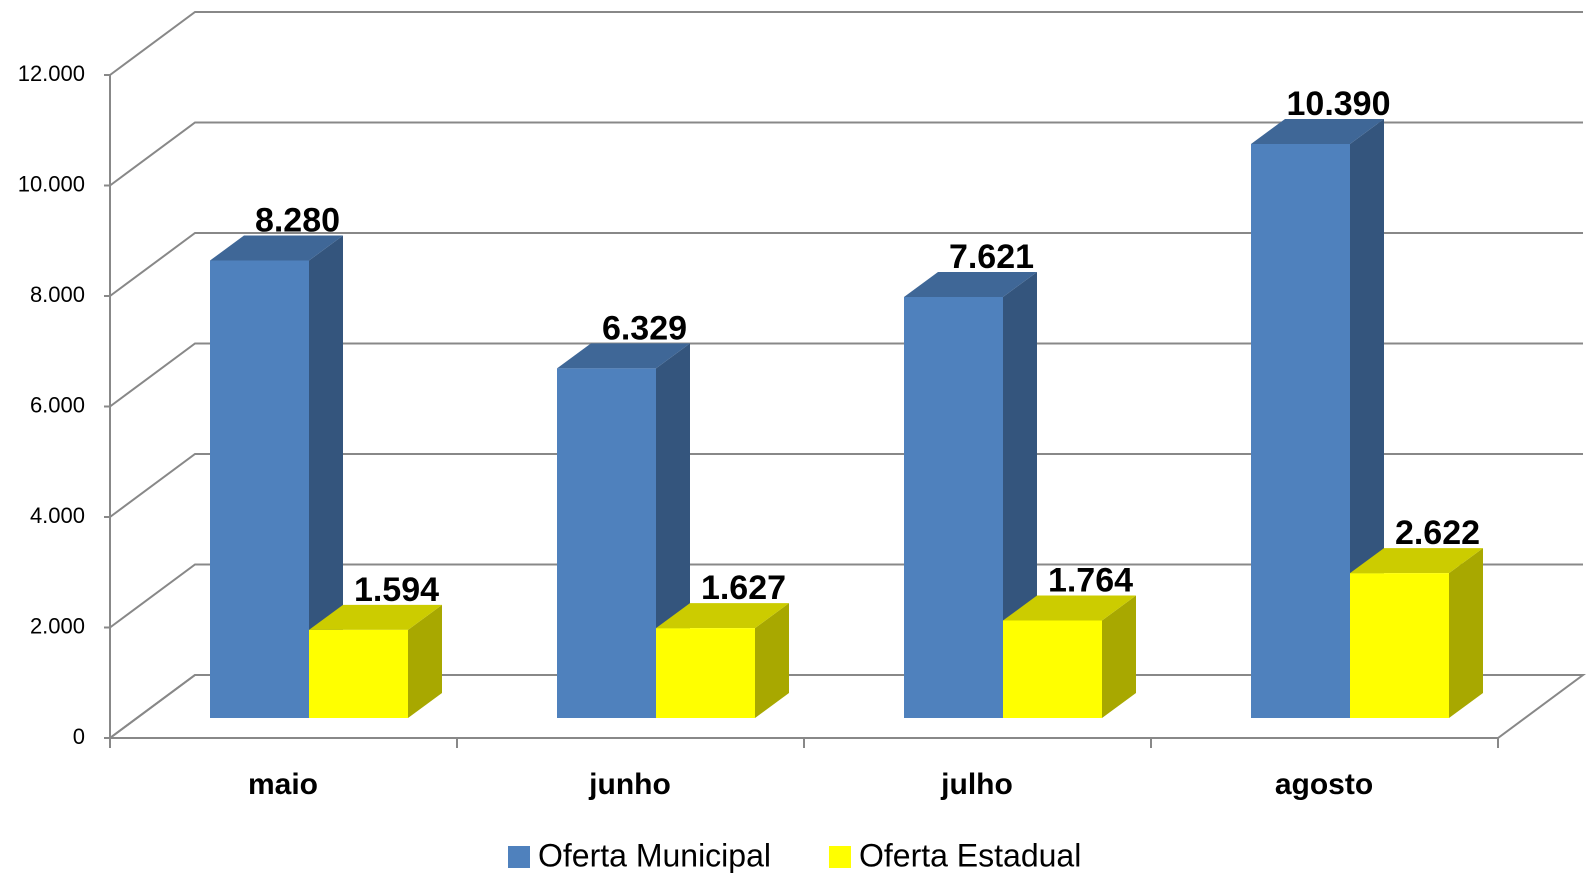 The image size is (1596, 889). Describe the element at coordinates (57, 515) in the screenshot. I see `y-tick-label: 4.000` at that location.